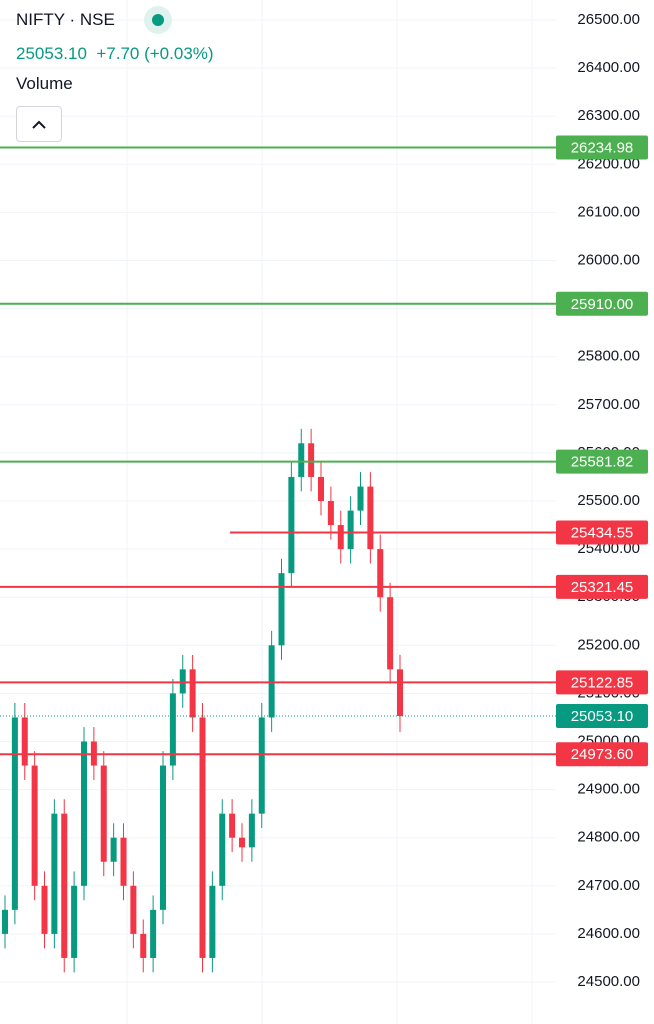  I want to click on level-label: 25581.82, so click(602, 462).